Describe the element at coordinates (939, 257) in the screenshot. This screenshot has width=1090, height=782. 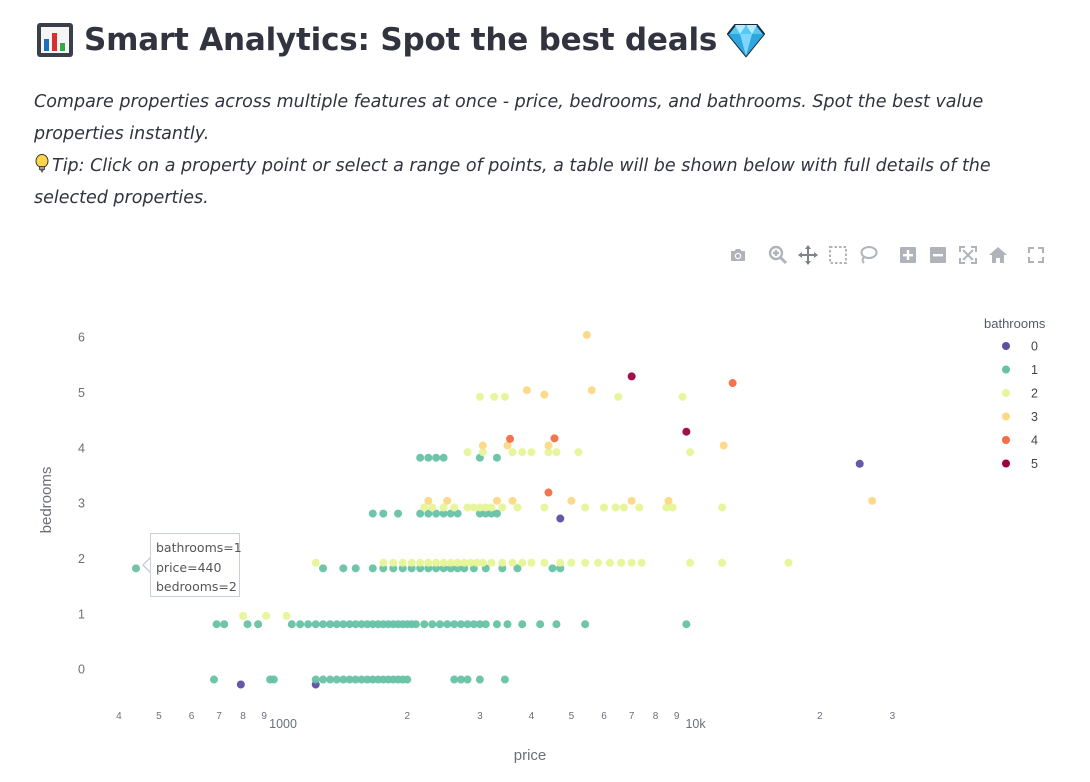
I see `zoom-out-icon` at that location.